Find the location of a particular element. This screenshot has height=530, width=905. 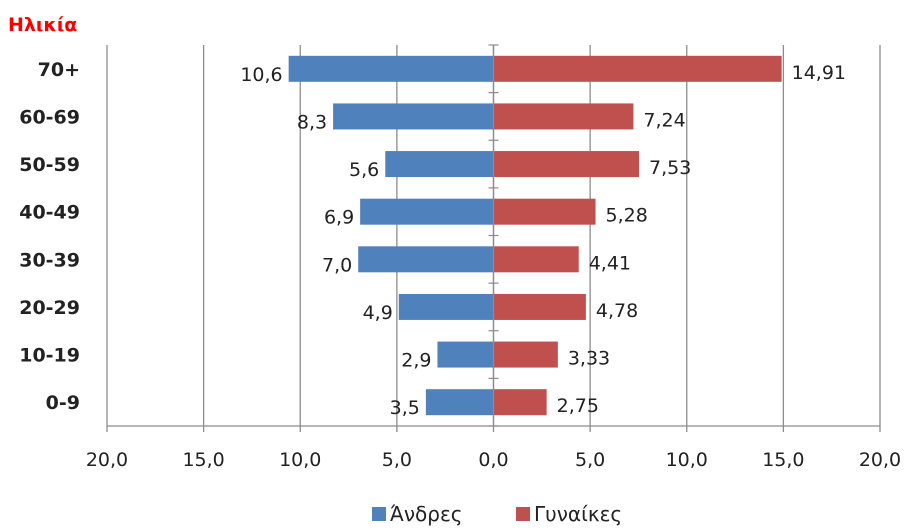

category-label: 10-19 is located at coordinates (49, 356).